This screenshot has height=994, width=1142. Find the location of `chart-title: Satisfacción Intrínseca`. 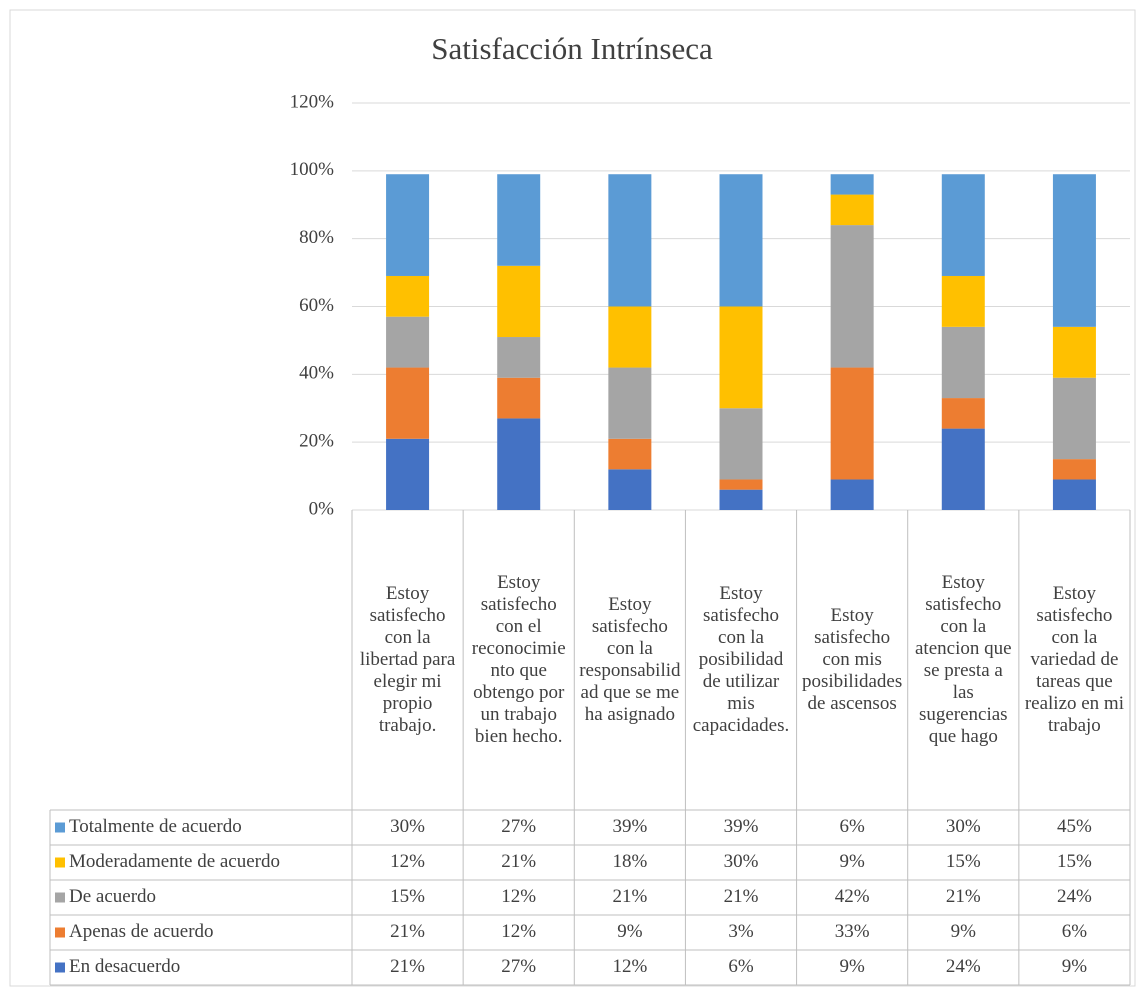

chart-title: Satisfacción Intrínseca is located at coordinates (572, 48).